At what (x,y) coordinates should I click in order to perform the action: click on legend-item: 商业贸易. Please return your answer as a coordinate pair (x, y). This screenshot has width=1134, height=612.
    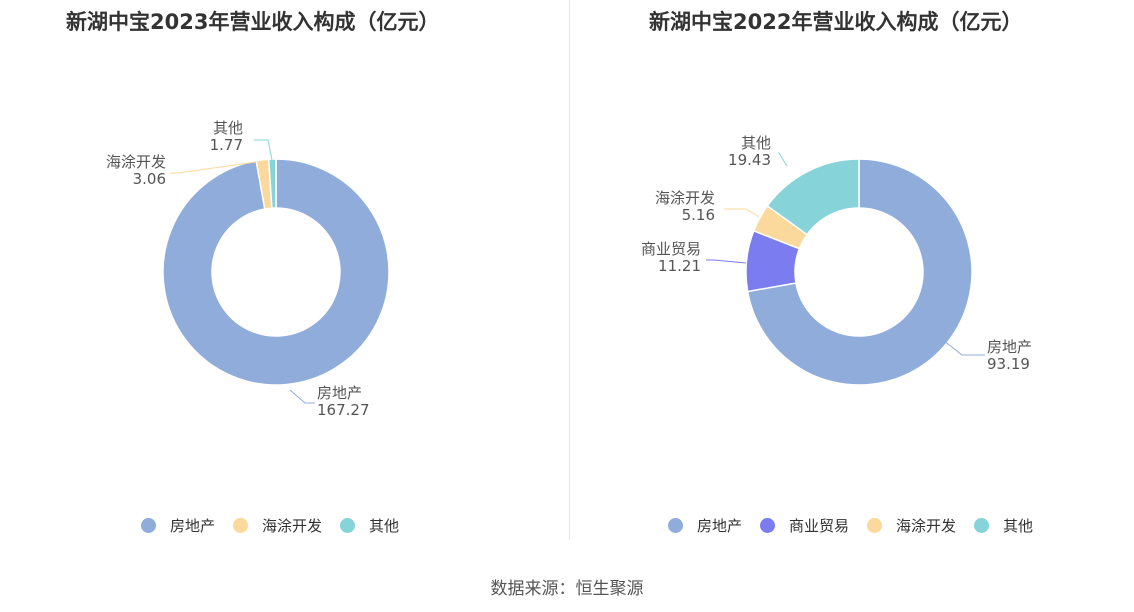
    Looking at the image, I should click on (804, 525).